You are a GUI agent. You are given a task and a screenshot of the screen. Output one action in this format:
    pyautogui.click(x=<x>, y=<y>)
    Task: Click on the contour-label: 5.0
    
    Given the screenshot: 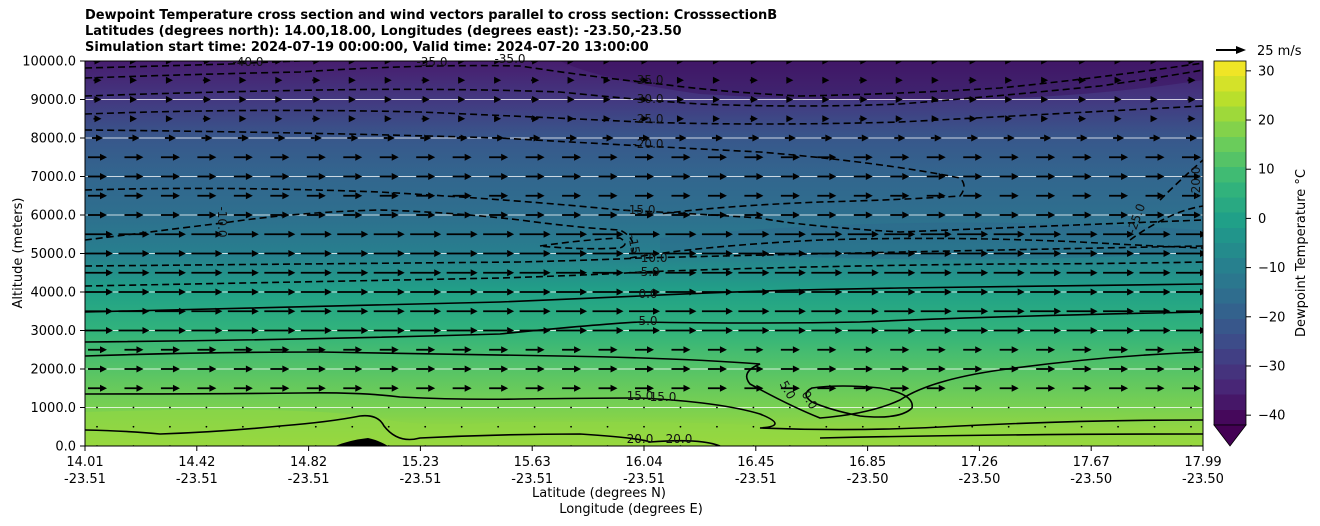 What is the action you would take?
    pyautogui.click(x=647, y=321)
    